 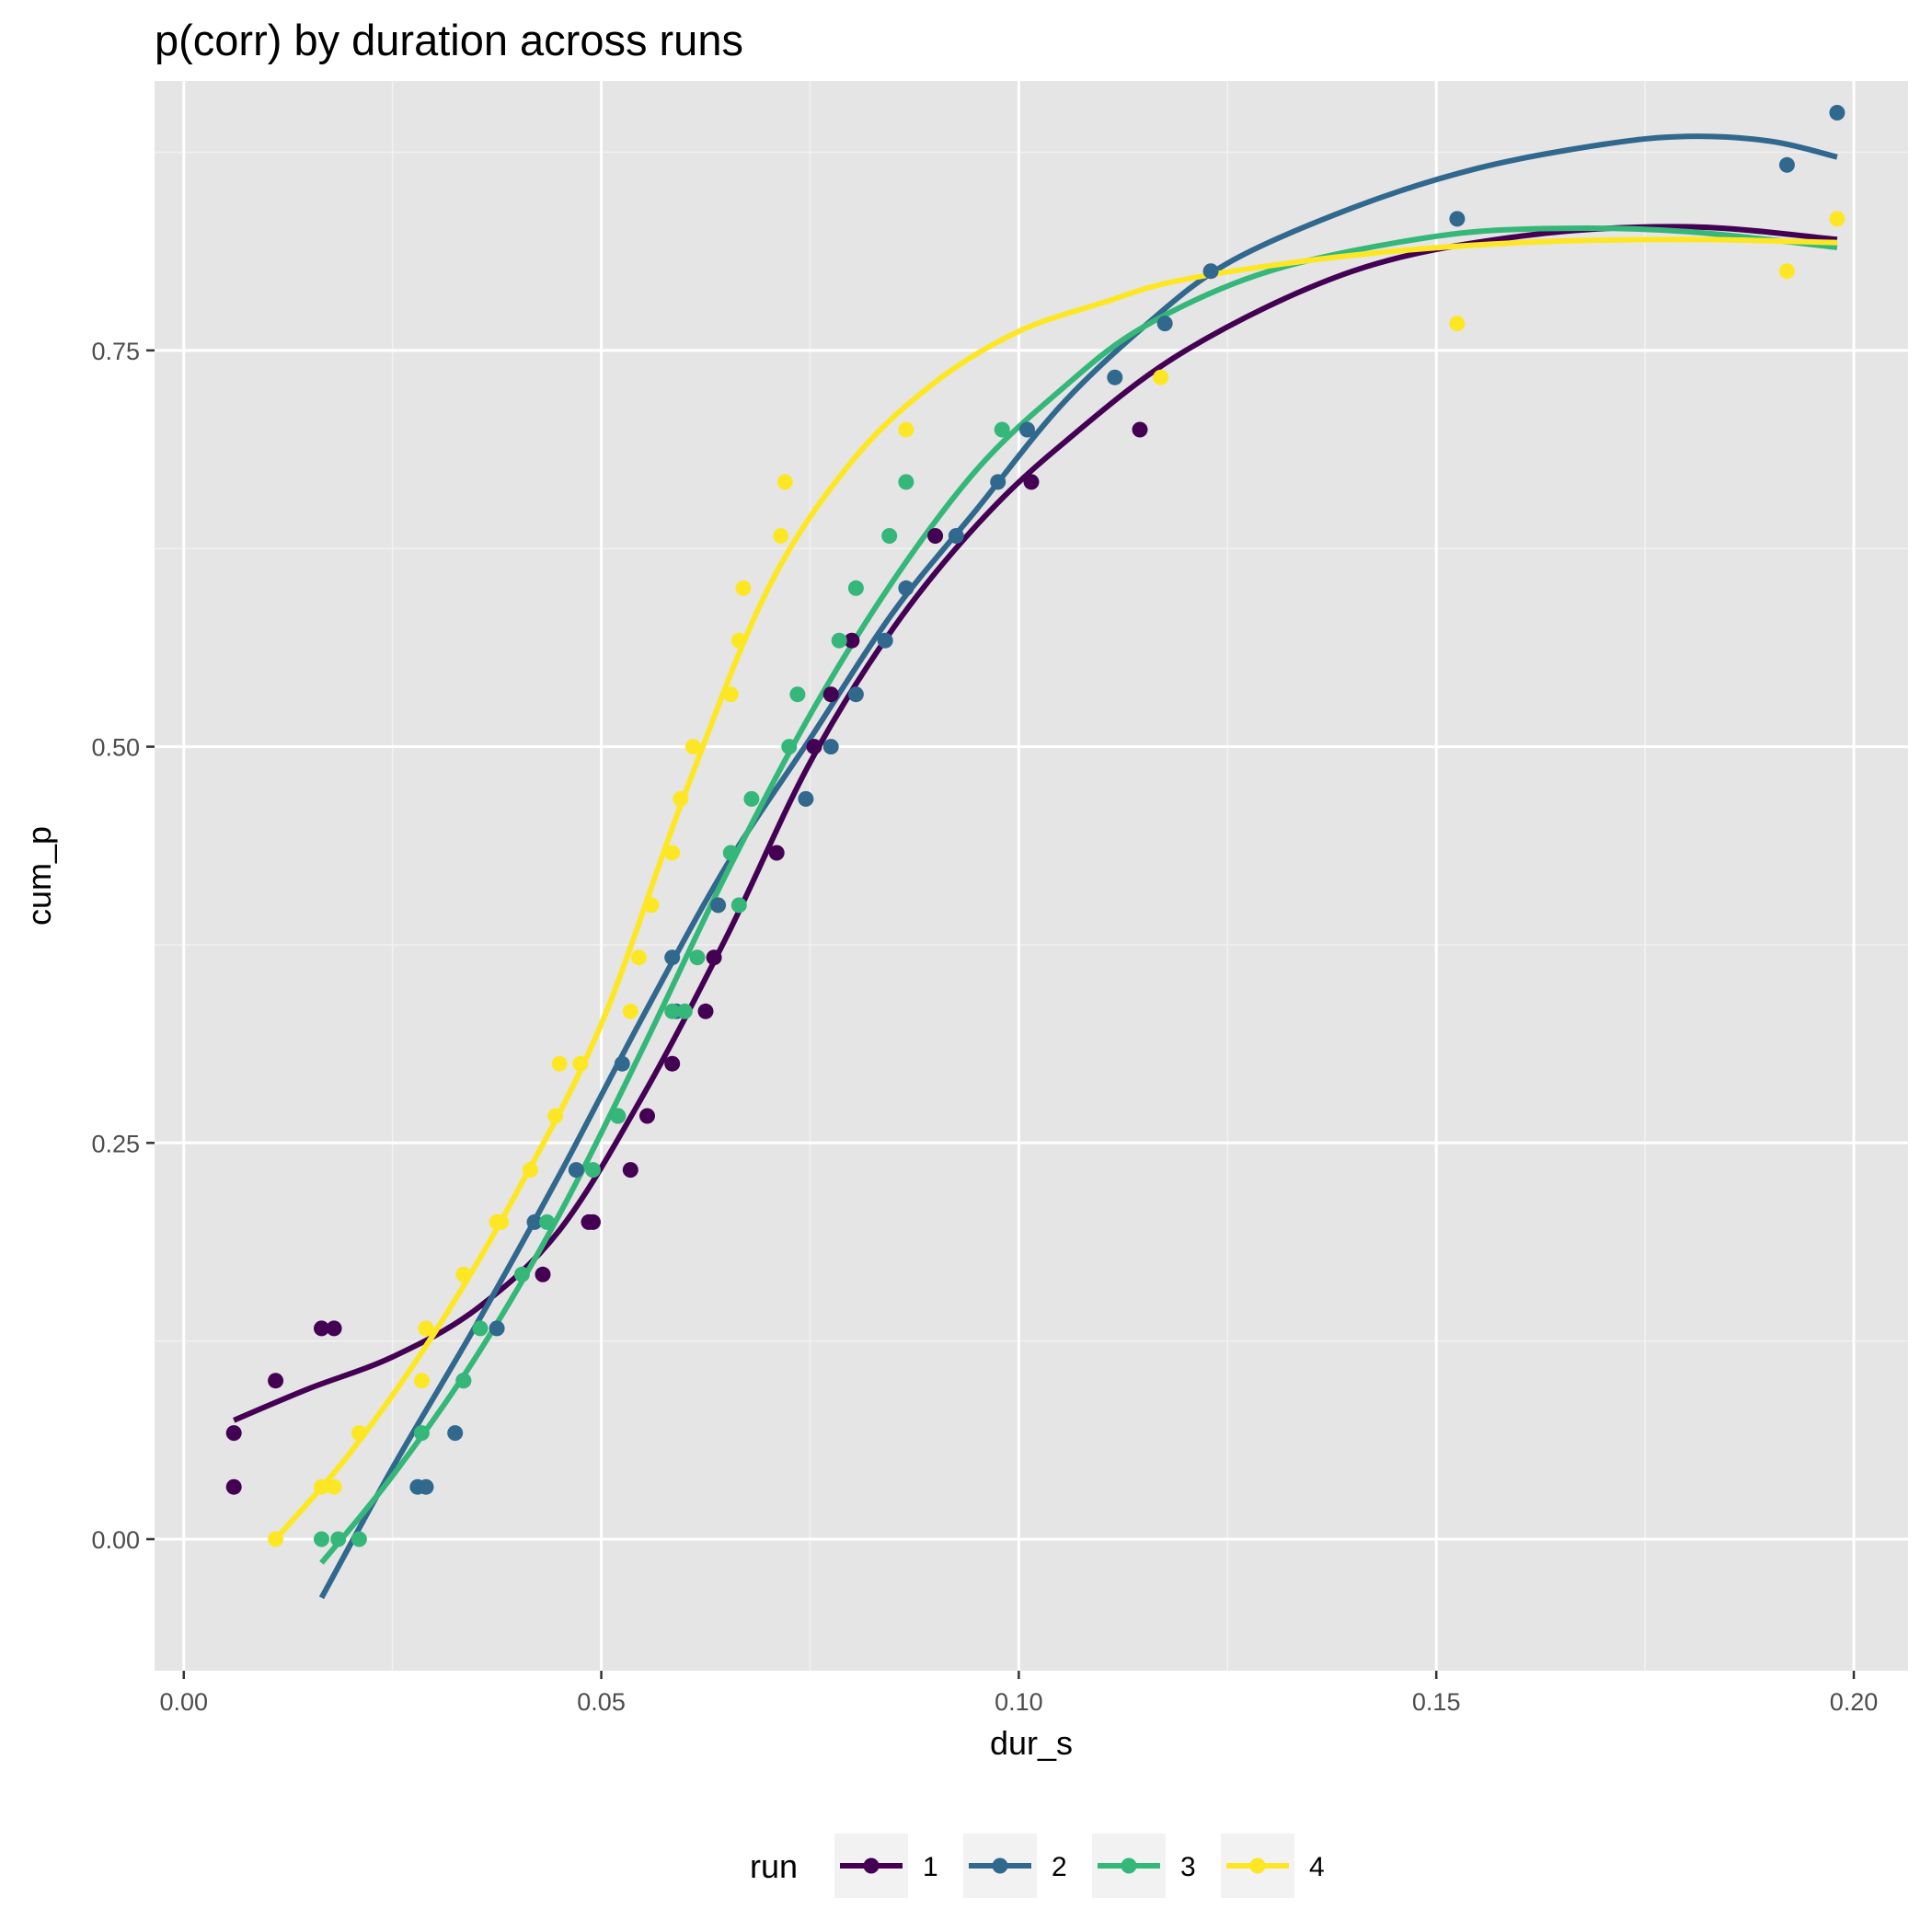 I want to click on legend-label: 1, so click(x=930, y=1867).